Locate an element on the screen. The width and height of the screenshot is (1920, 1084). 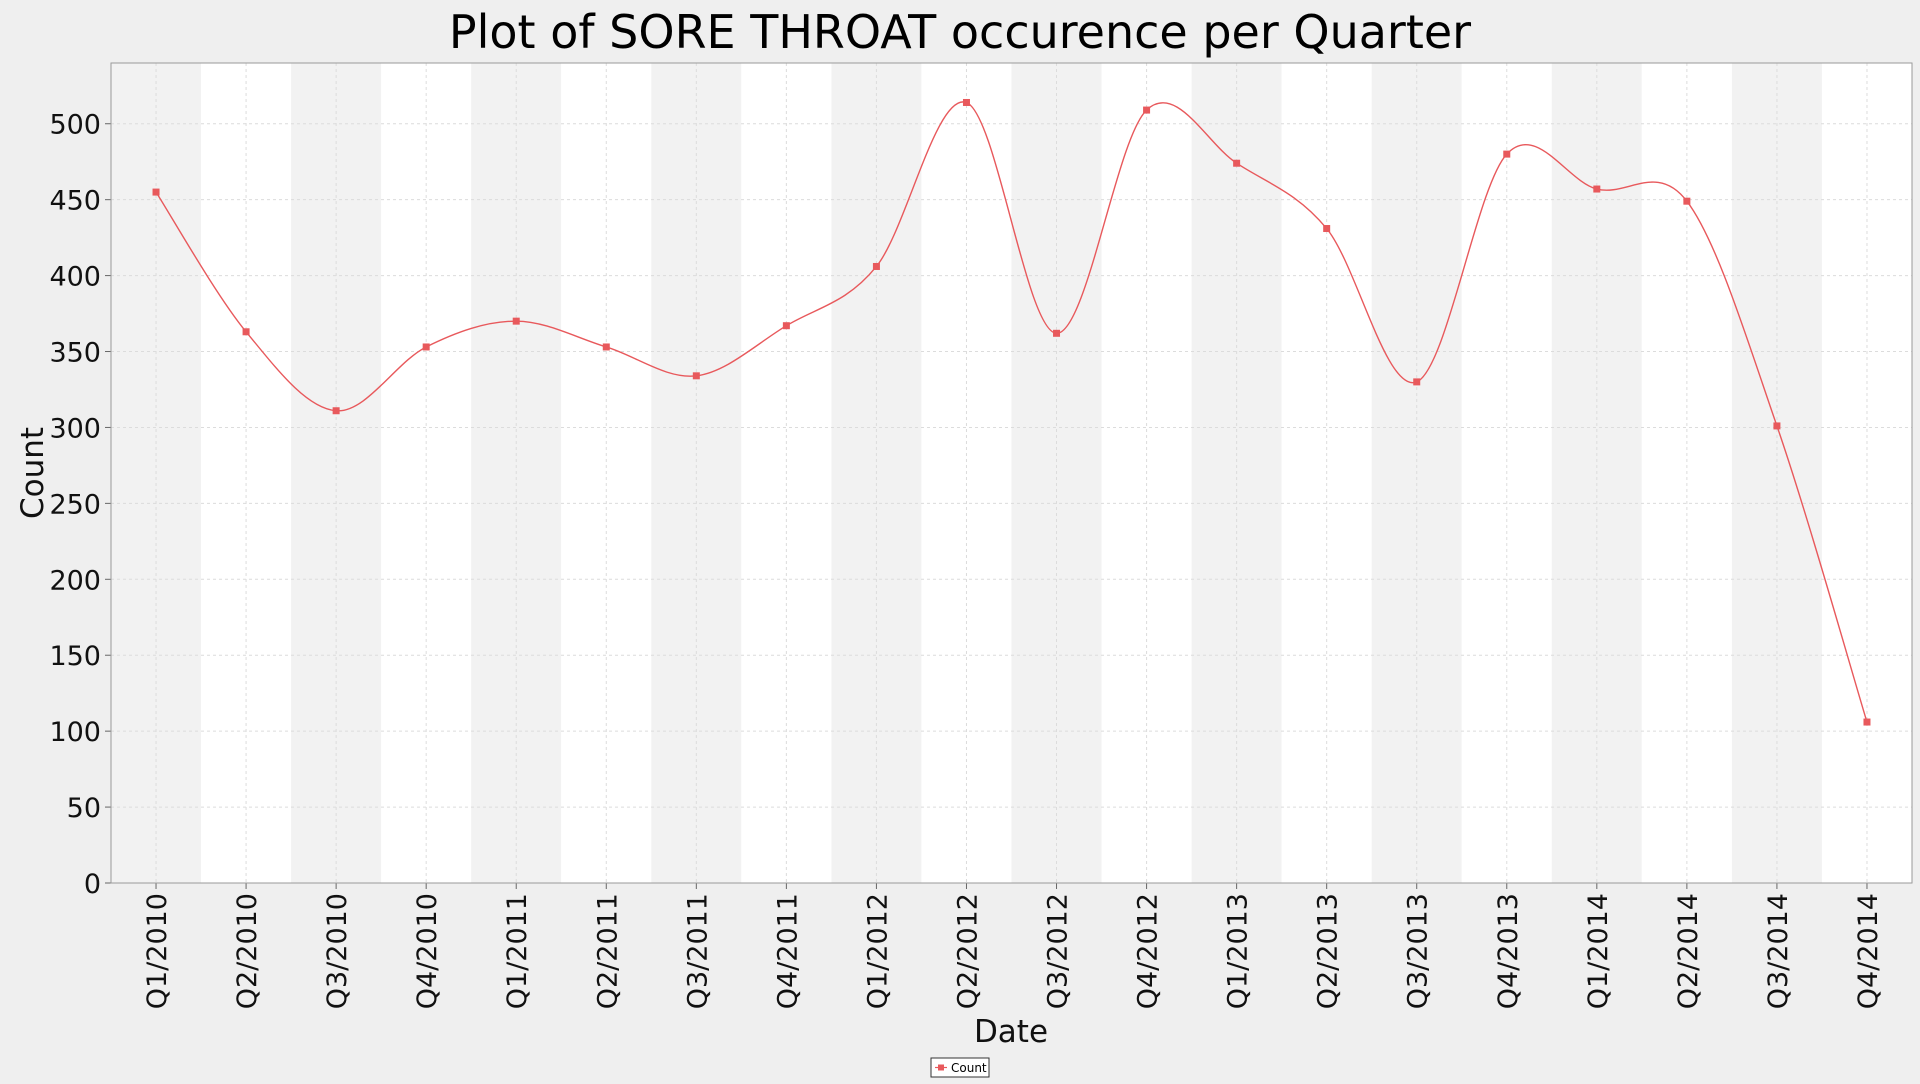
x-tick-label: Q4/2014 is located at coordinates (1868, 951).